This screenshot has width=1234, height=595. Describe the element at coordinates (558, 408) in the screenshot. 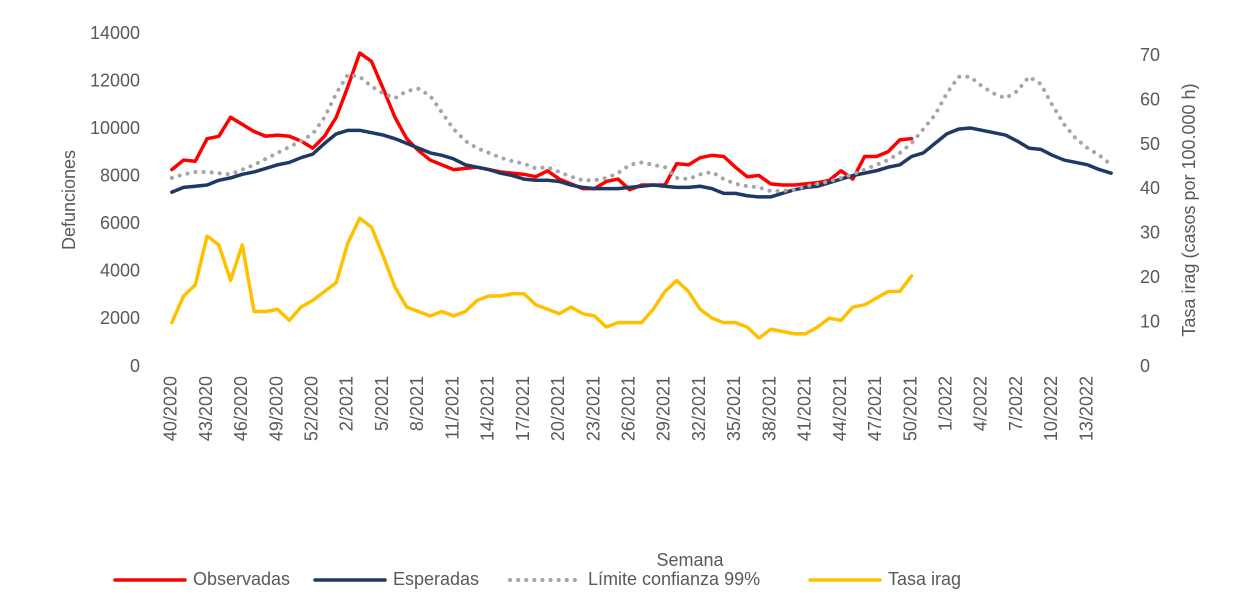

I see `x-tick-label: 20/2021` at that location.